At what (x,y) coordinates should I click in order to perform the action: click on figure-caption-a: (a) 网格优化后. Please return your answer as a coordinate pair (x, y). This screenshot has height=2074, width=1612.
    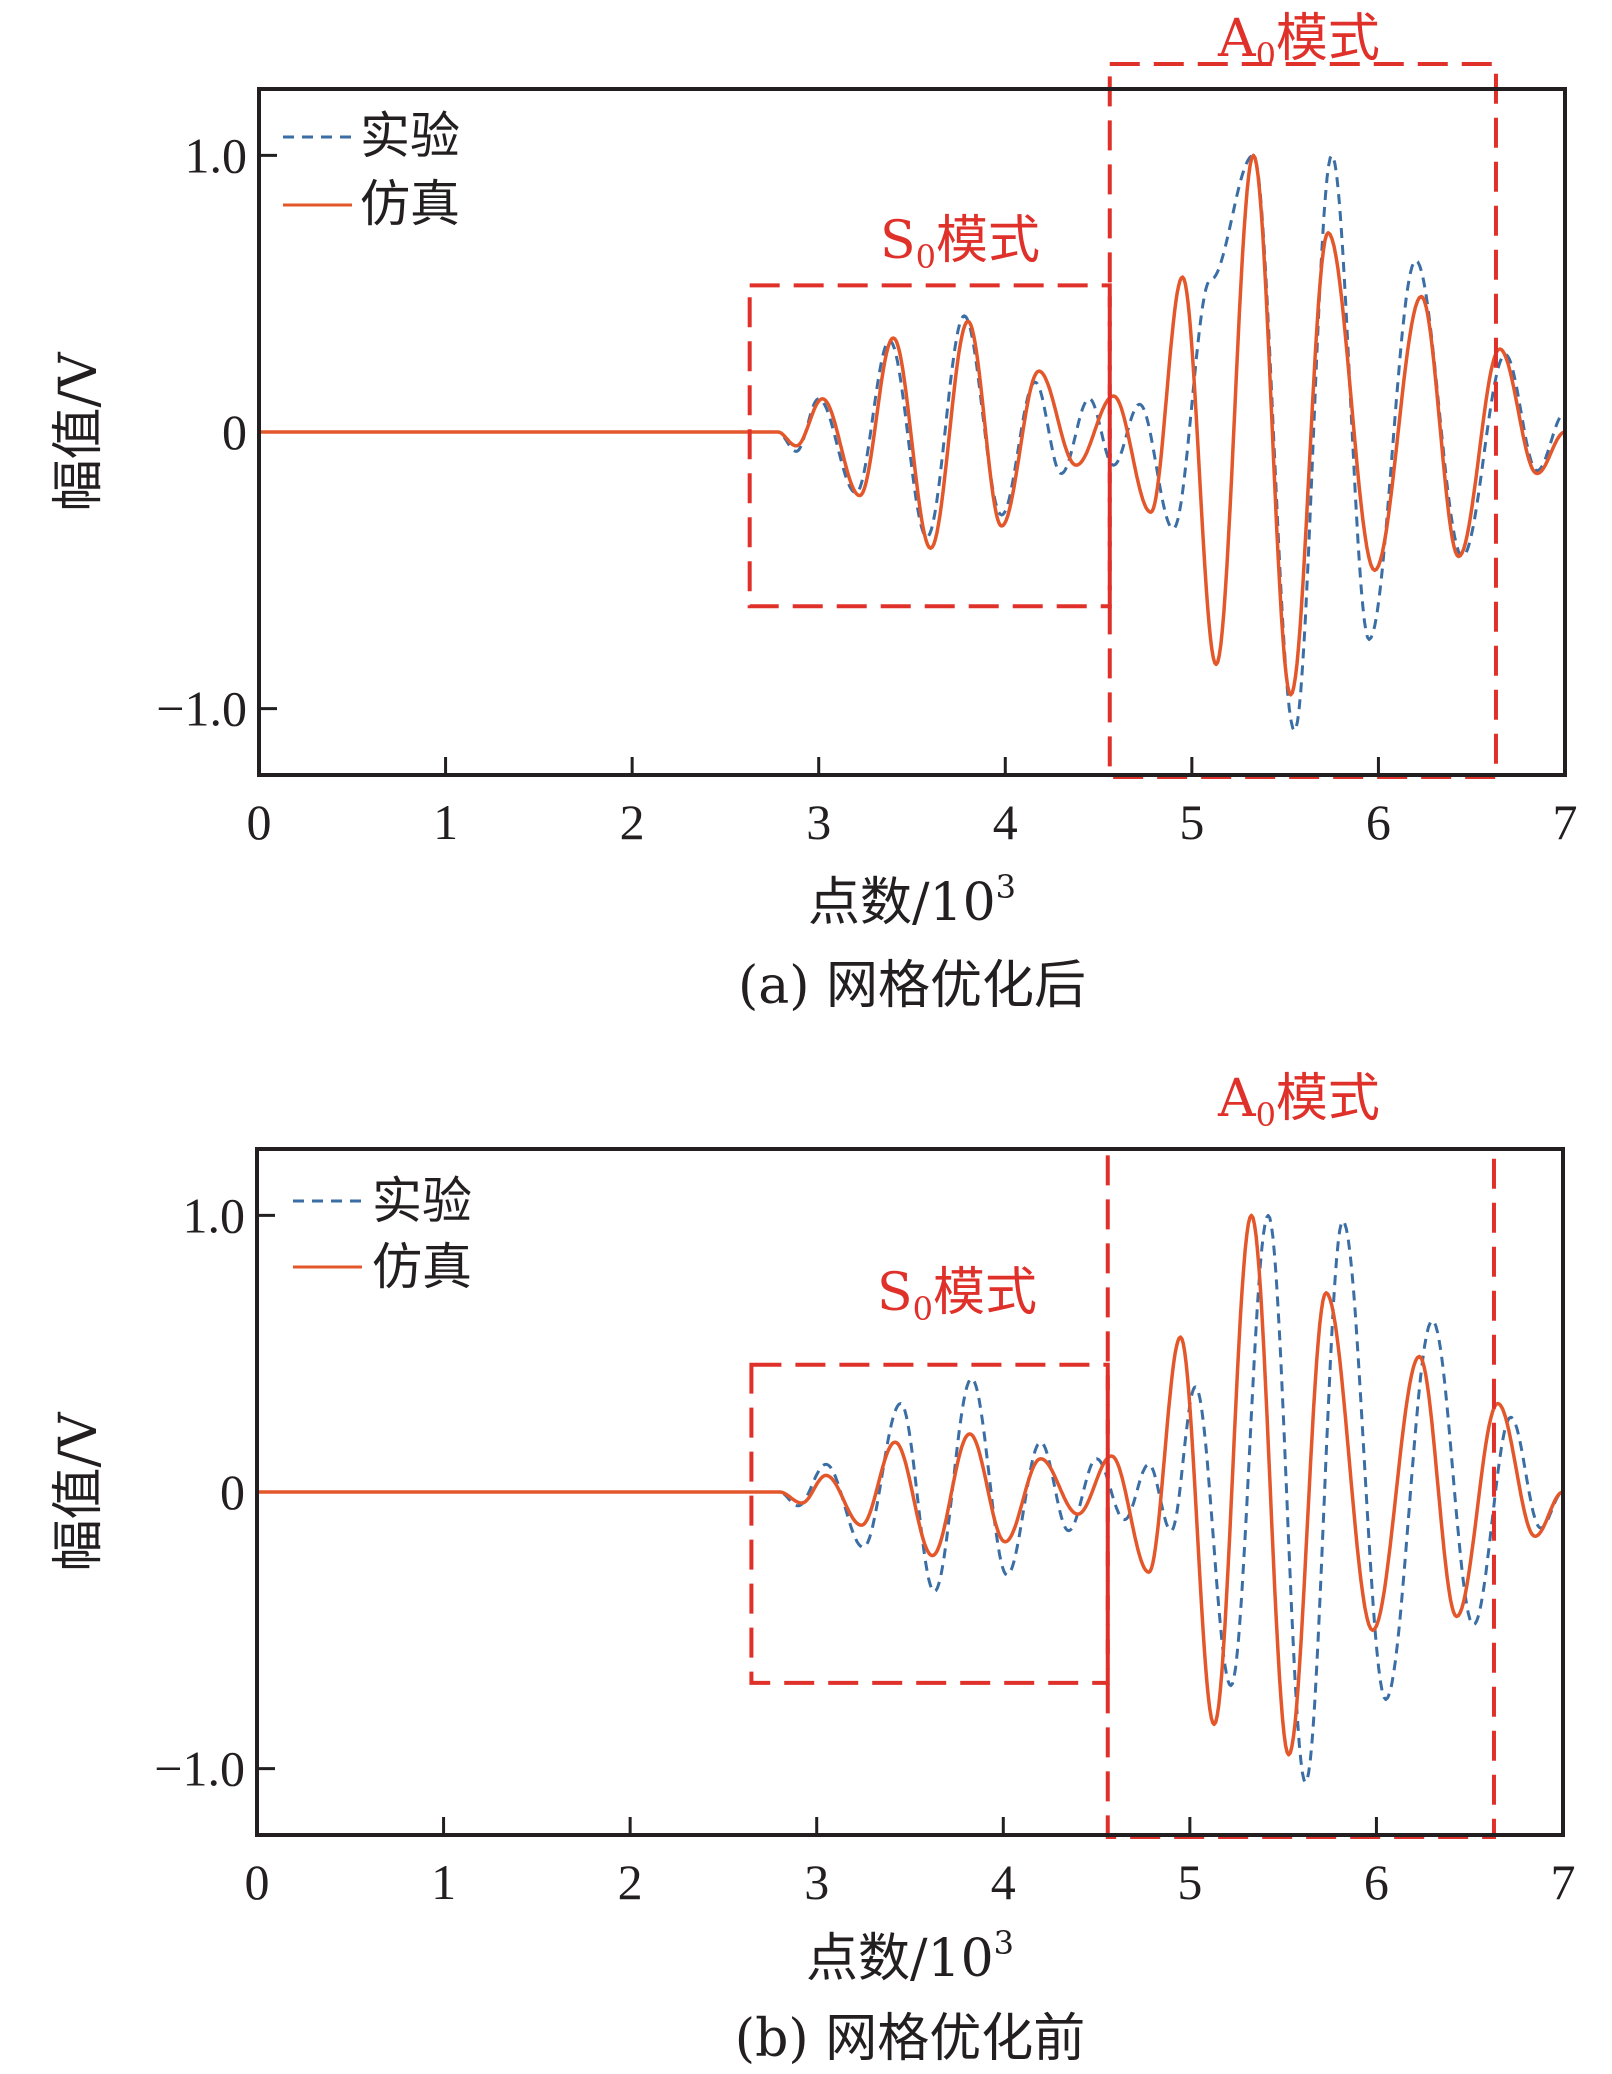
    Looking at the image, I should click on (912, 986).